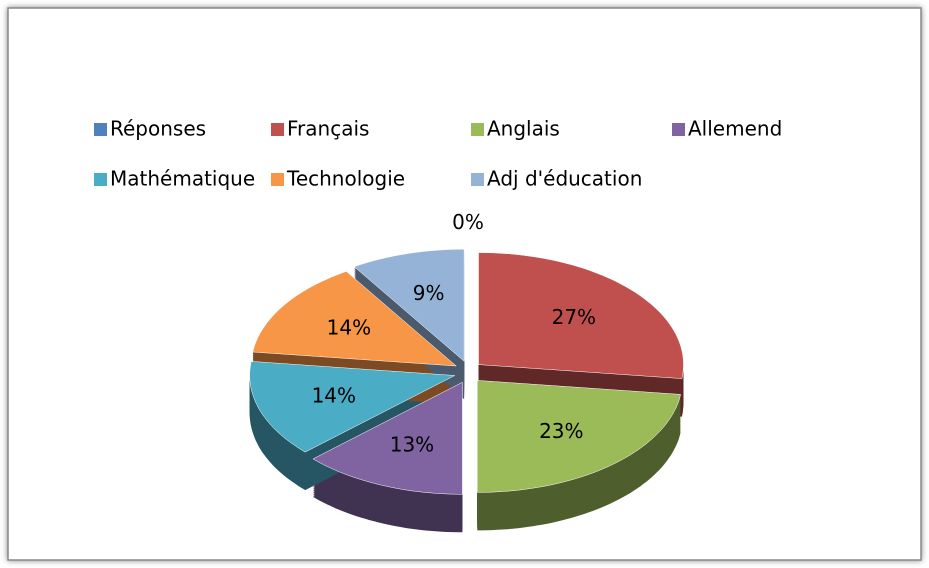 The image size is (929, 568). I want to click on legend-label: Adj d'éducation, so click(564, 179).